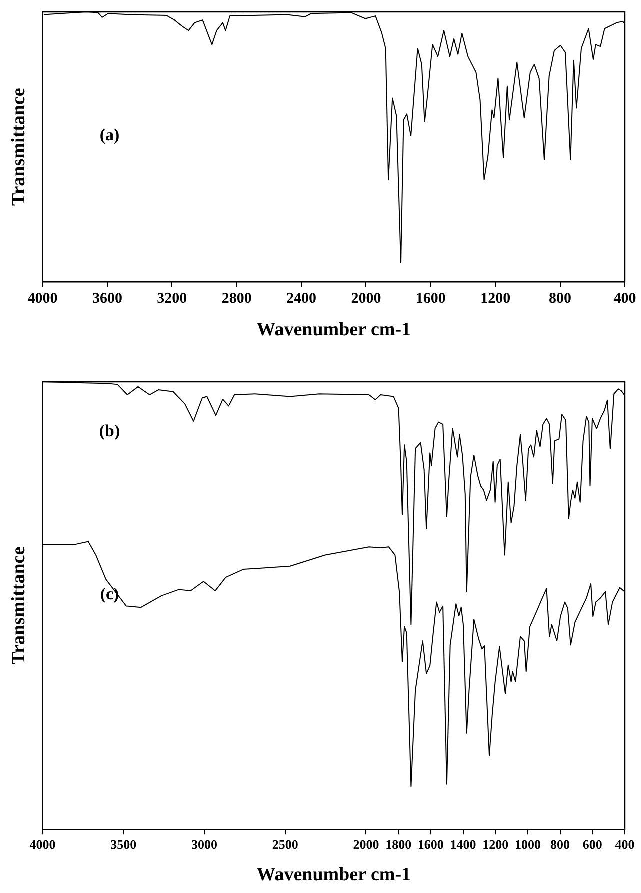 The image size is (641, 893). I want to click on x-tick-label: 2800, so click(237, 299).